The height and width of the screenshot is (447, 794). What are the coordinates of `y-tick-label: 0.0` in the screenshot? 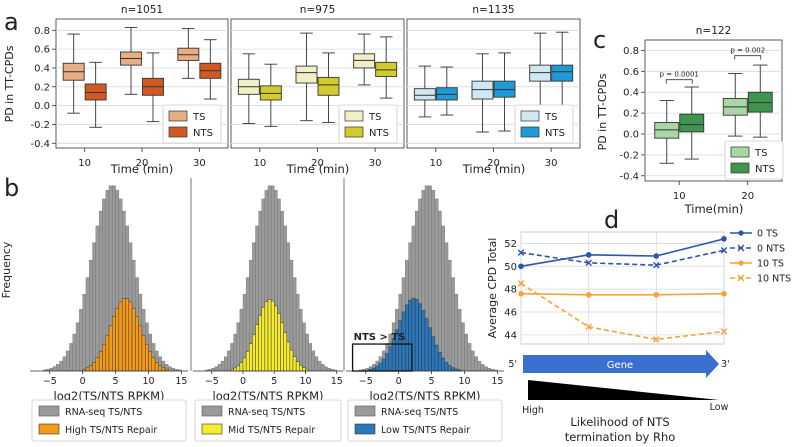 It's located at (631, 135).